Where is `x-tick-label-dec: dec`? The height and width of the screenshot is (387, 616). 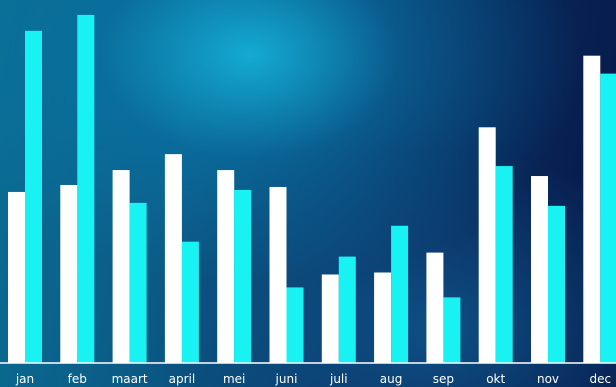
x-tick-label-dec: dec is located at coordinates (600, 379).